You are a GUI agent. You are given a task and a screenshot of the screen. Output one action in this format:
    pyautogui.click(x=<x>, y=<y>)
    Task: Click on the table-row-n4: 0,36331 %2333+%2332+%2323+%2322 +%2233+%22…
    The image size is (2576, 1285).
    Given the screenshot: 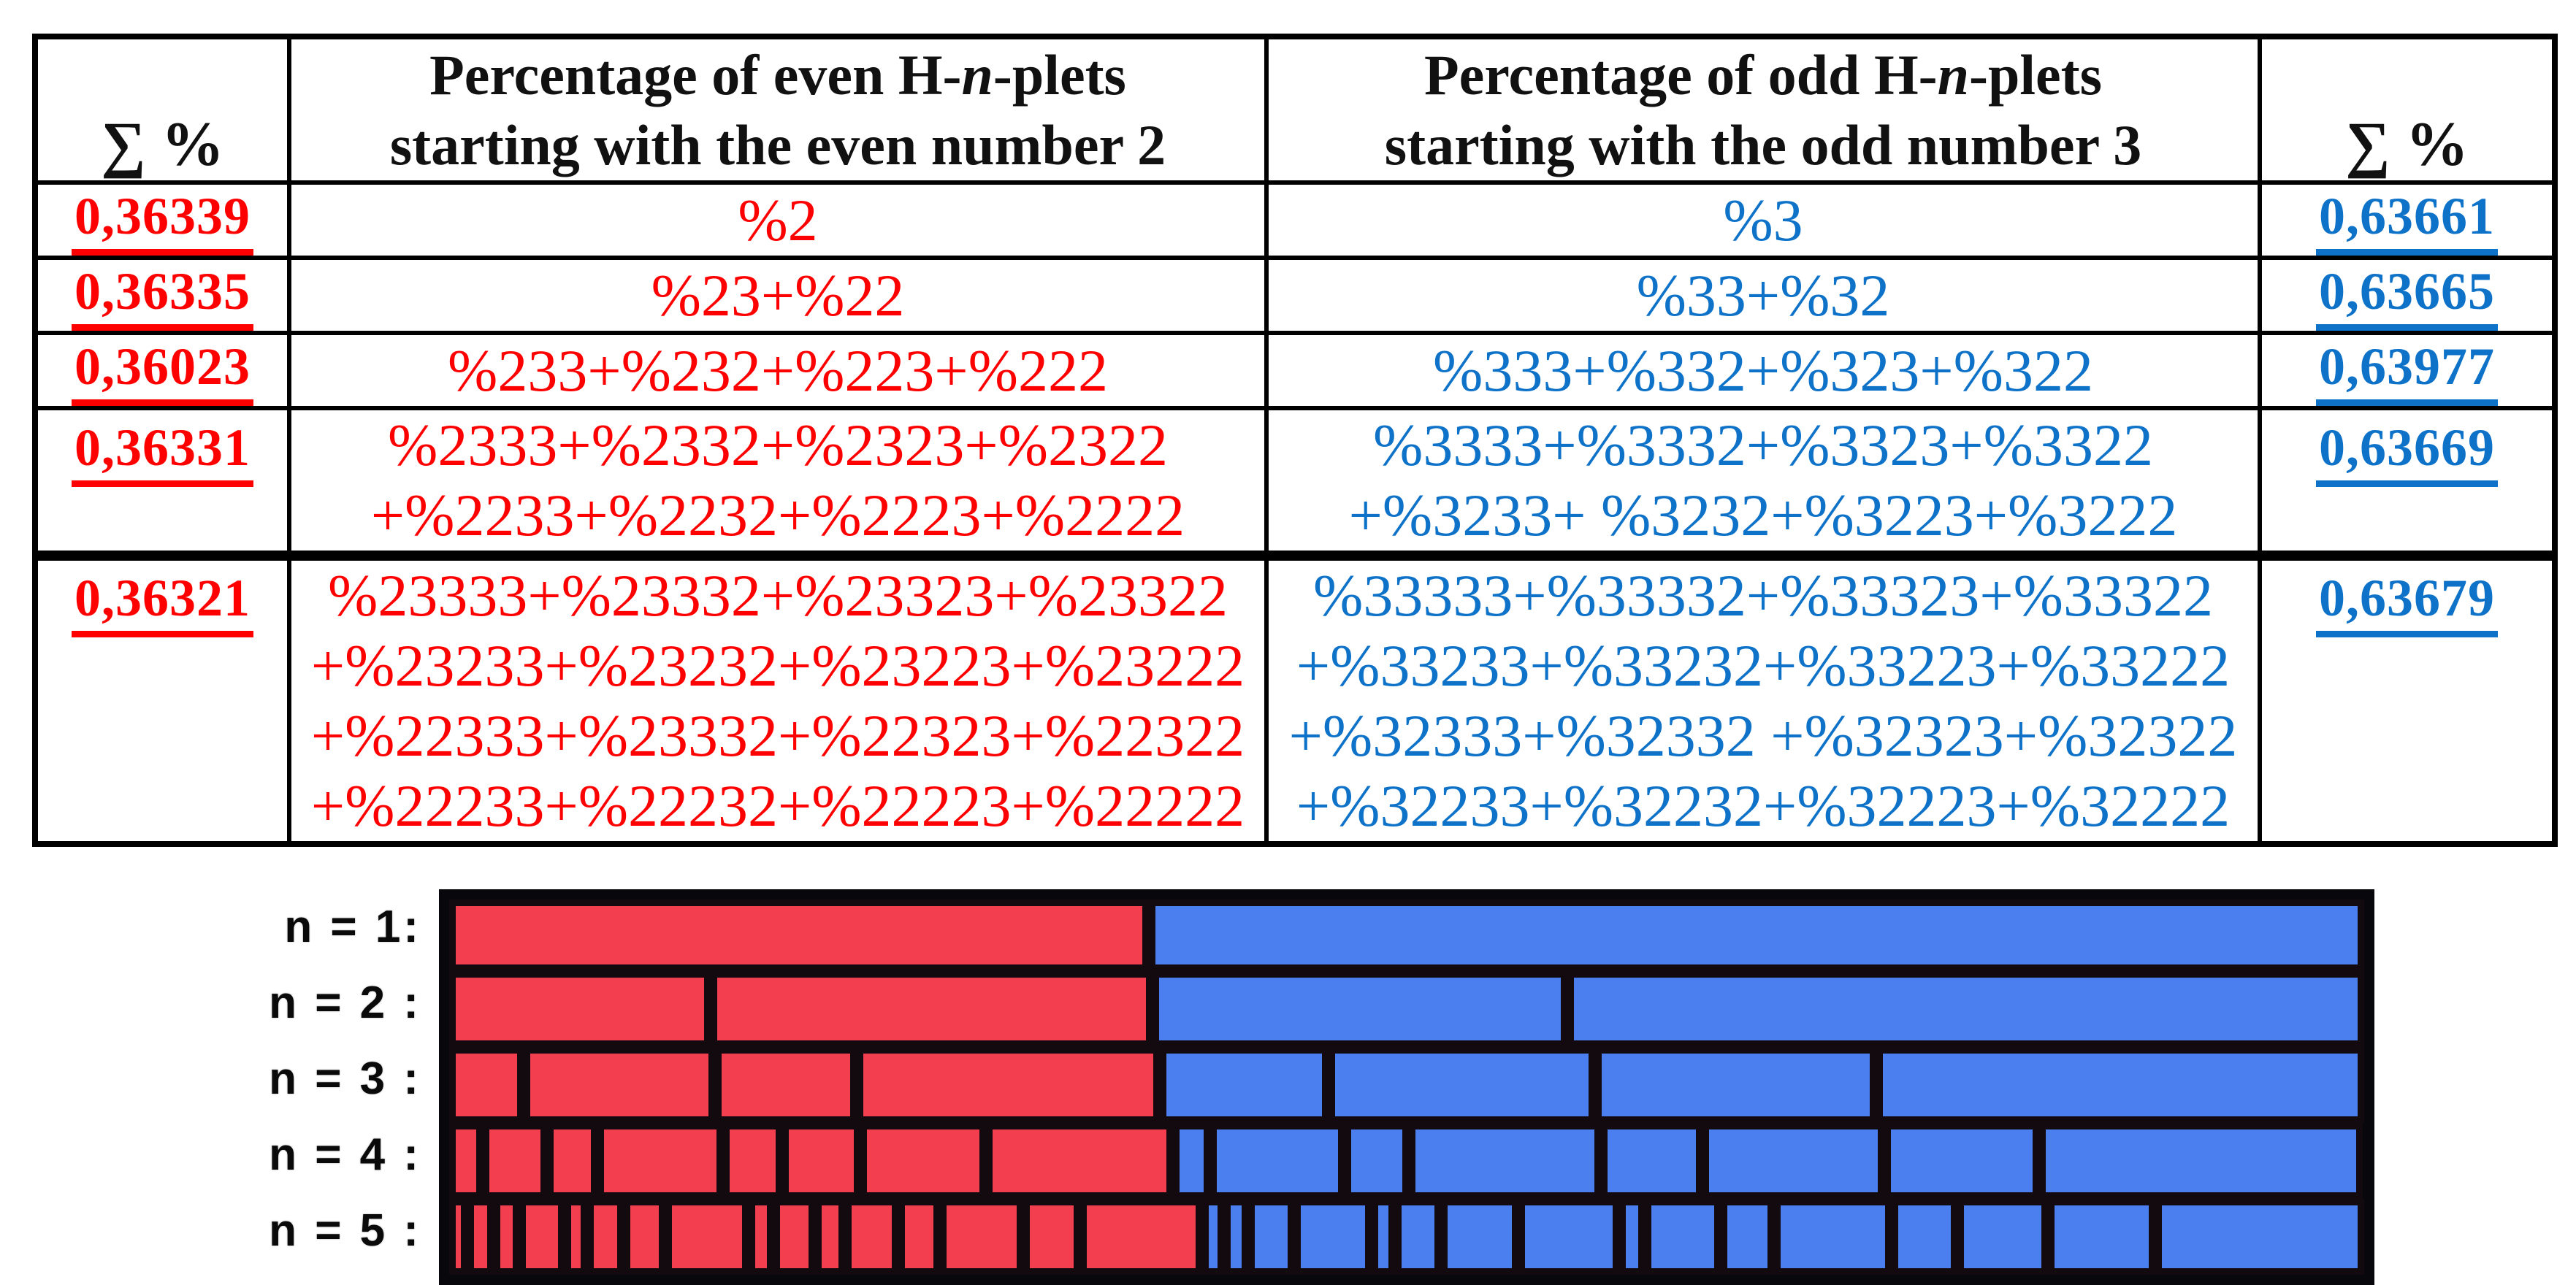 What is the action you would take?
    pyautogui.click(x=1295, y=482)
    